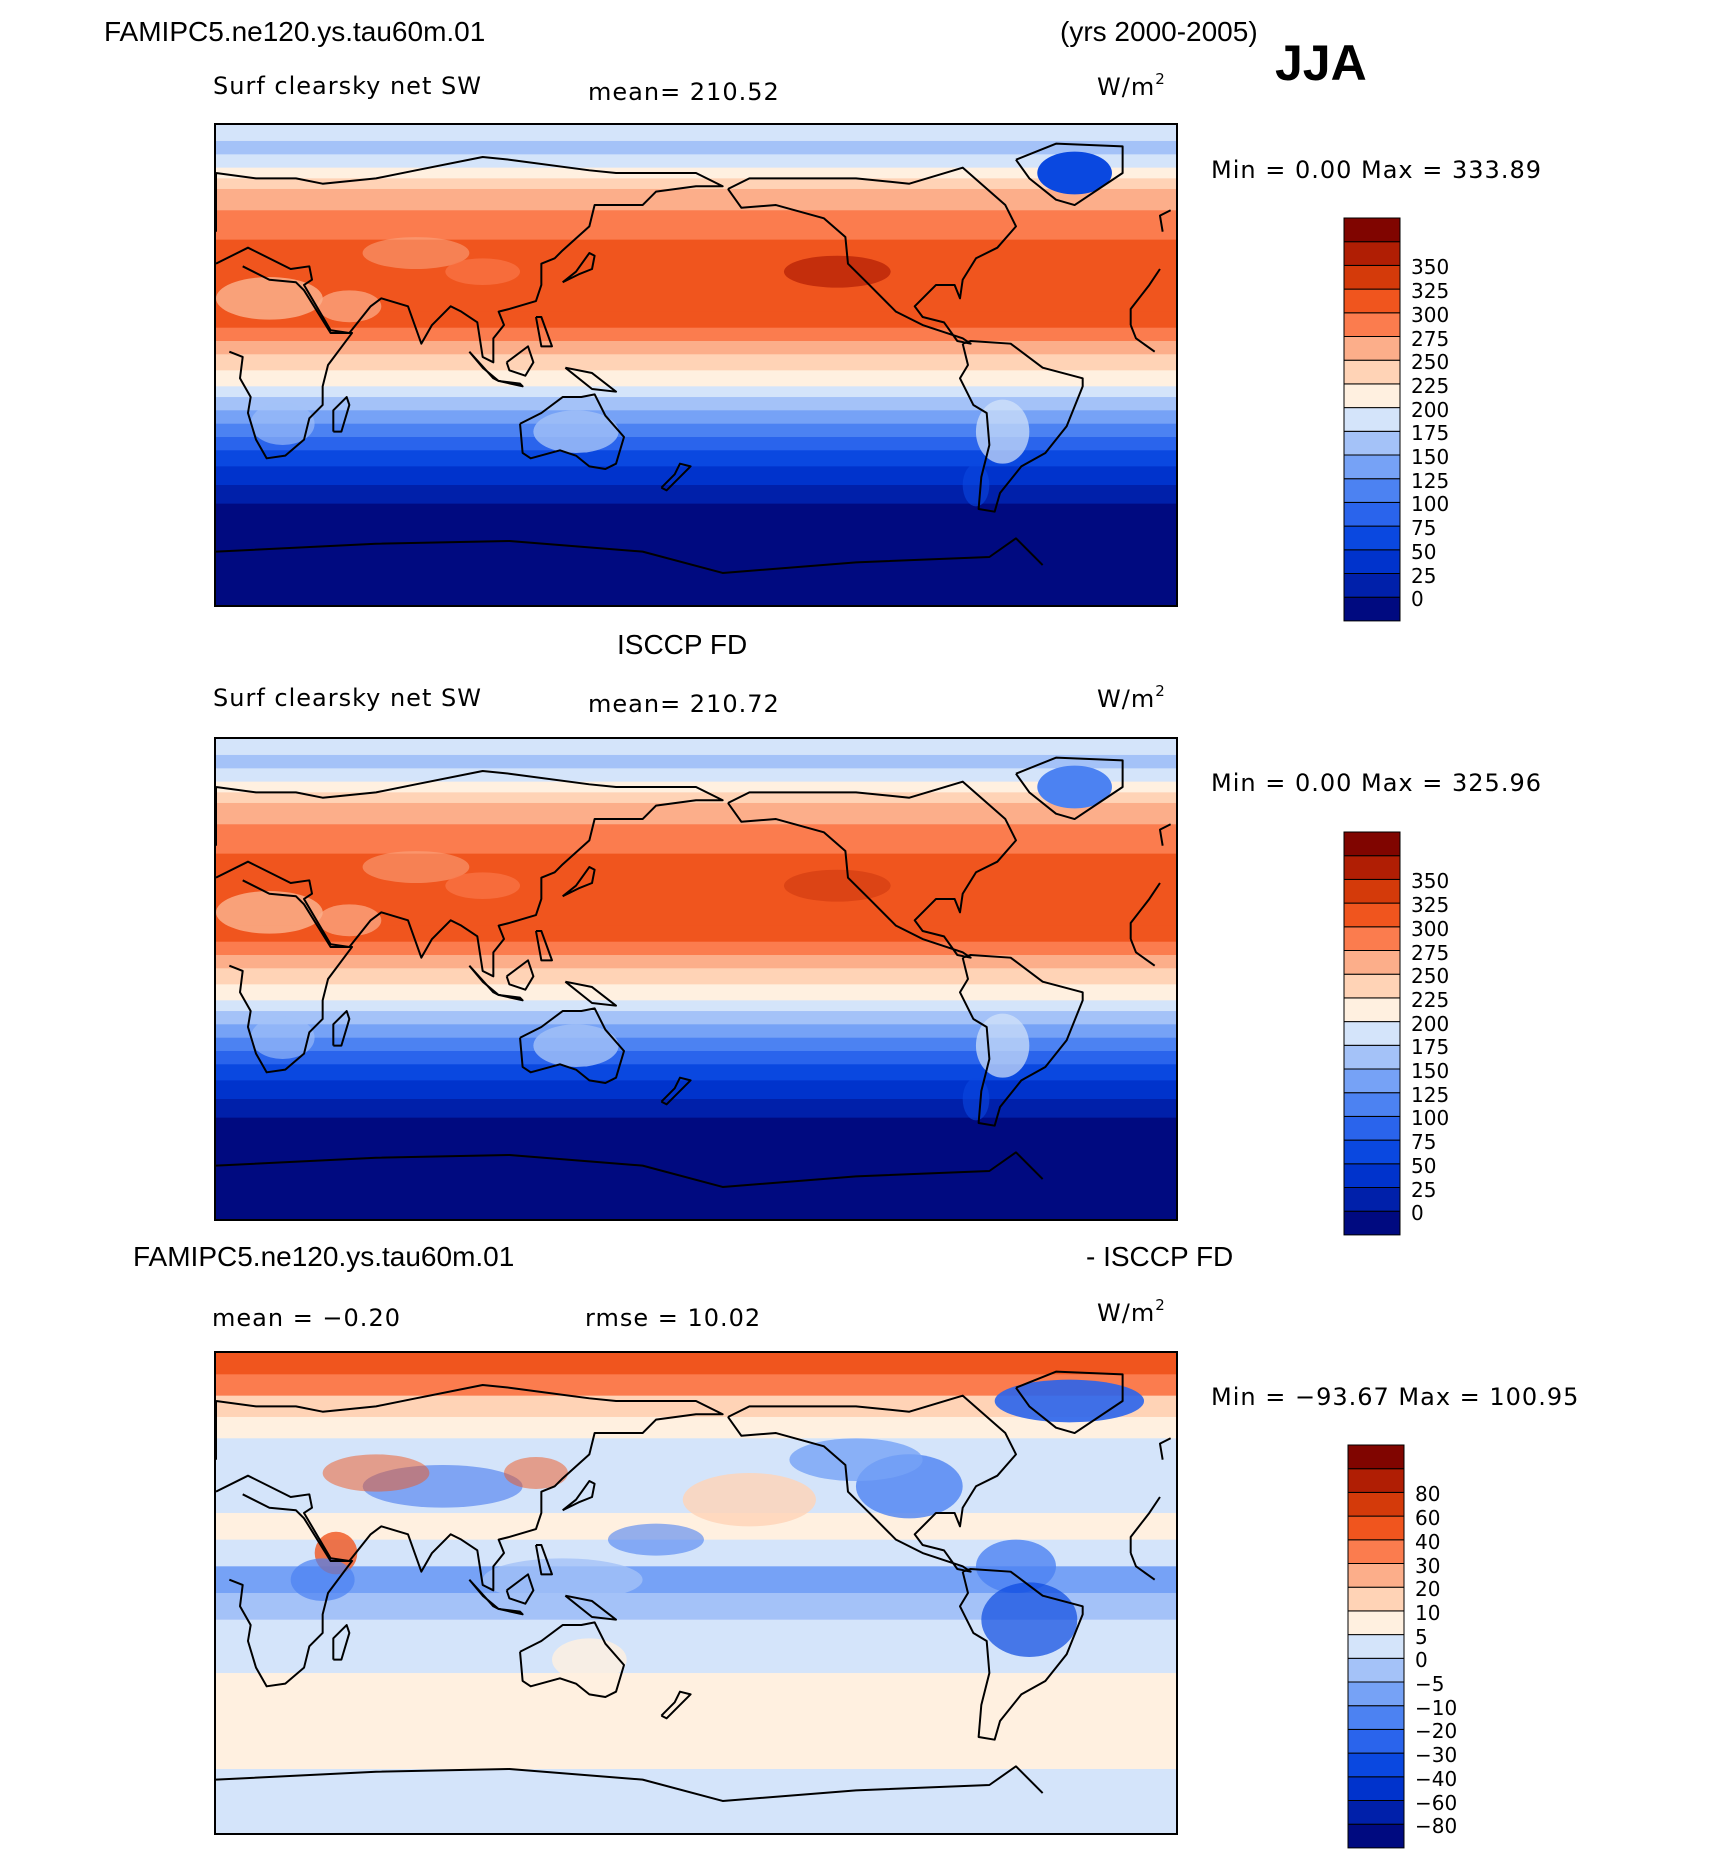 The width and height of the screenshot is (1710, 1849). What do you see at coordinates (1321, 63) in the screenshot?
I see `season-label: JJA` at bounding box center [1321, 63].